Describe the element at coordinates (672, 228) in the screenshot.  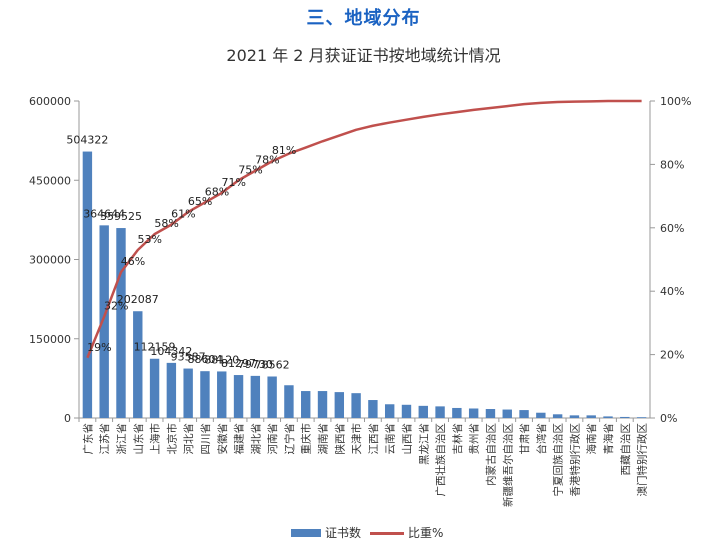
I see `right-tick-label: 60%` at that location.